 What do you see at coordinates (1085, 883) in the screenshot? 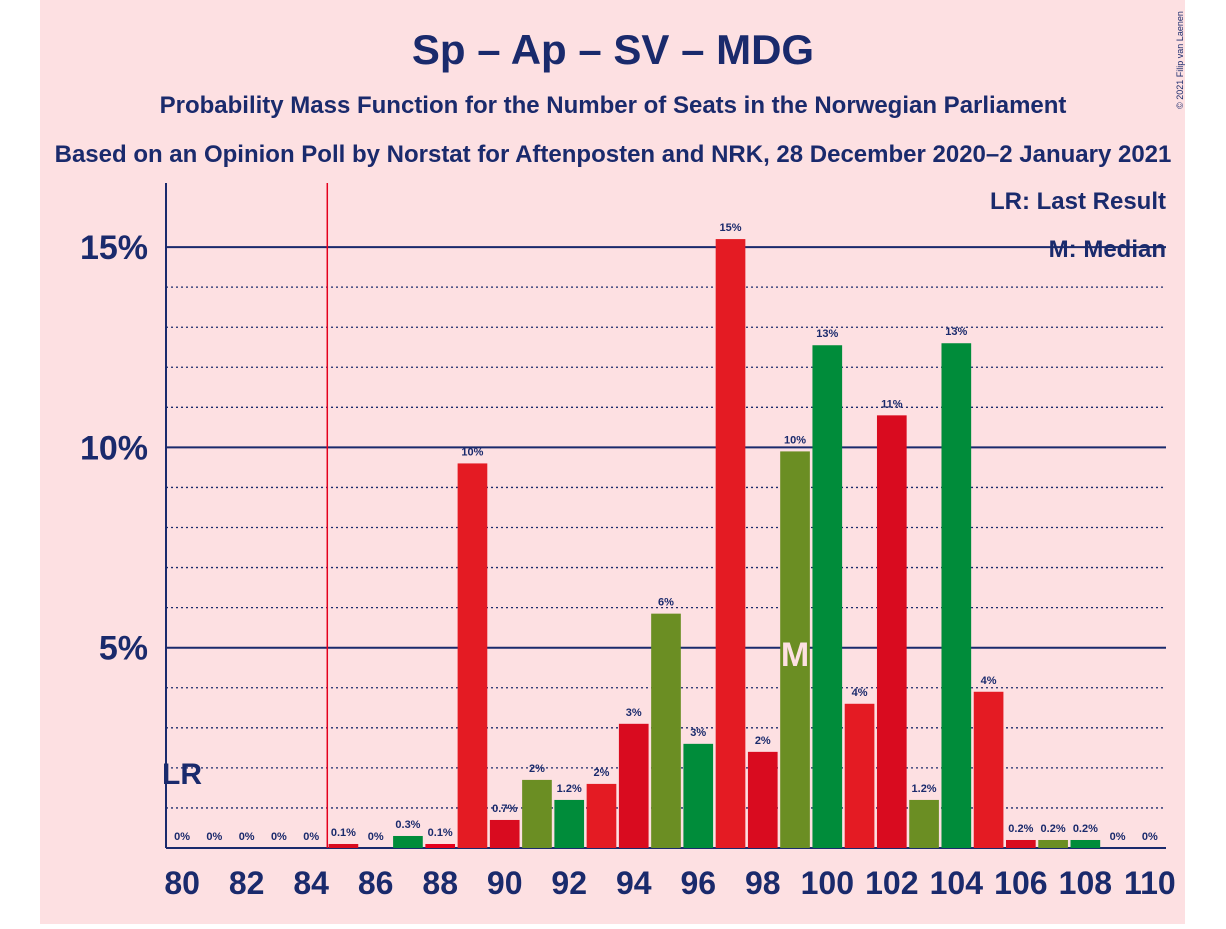
I see `x-tick-label: 108` at bounding box center [1085, 883].